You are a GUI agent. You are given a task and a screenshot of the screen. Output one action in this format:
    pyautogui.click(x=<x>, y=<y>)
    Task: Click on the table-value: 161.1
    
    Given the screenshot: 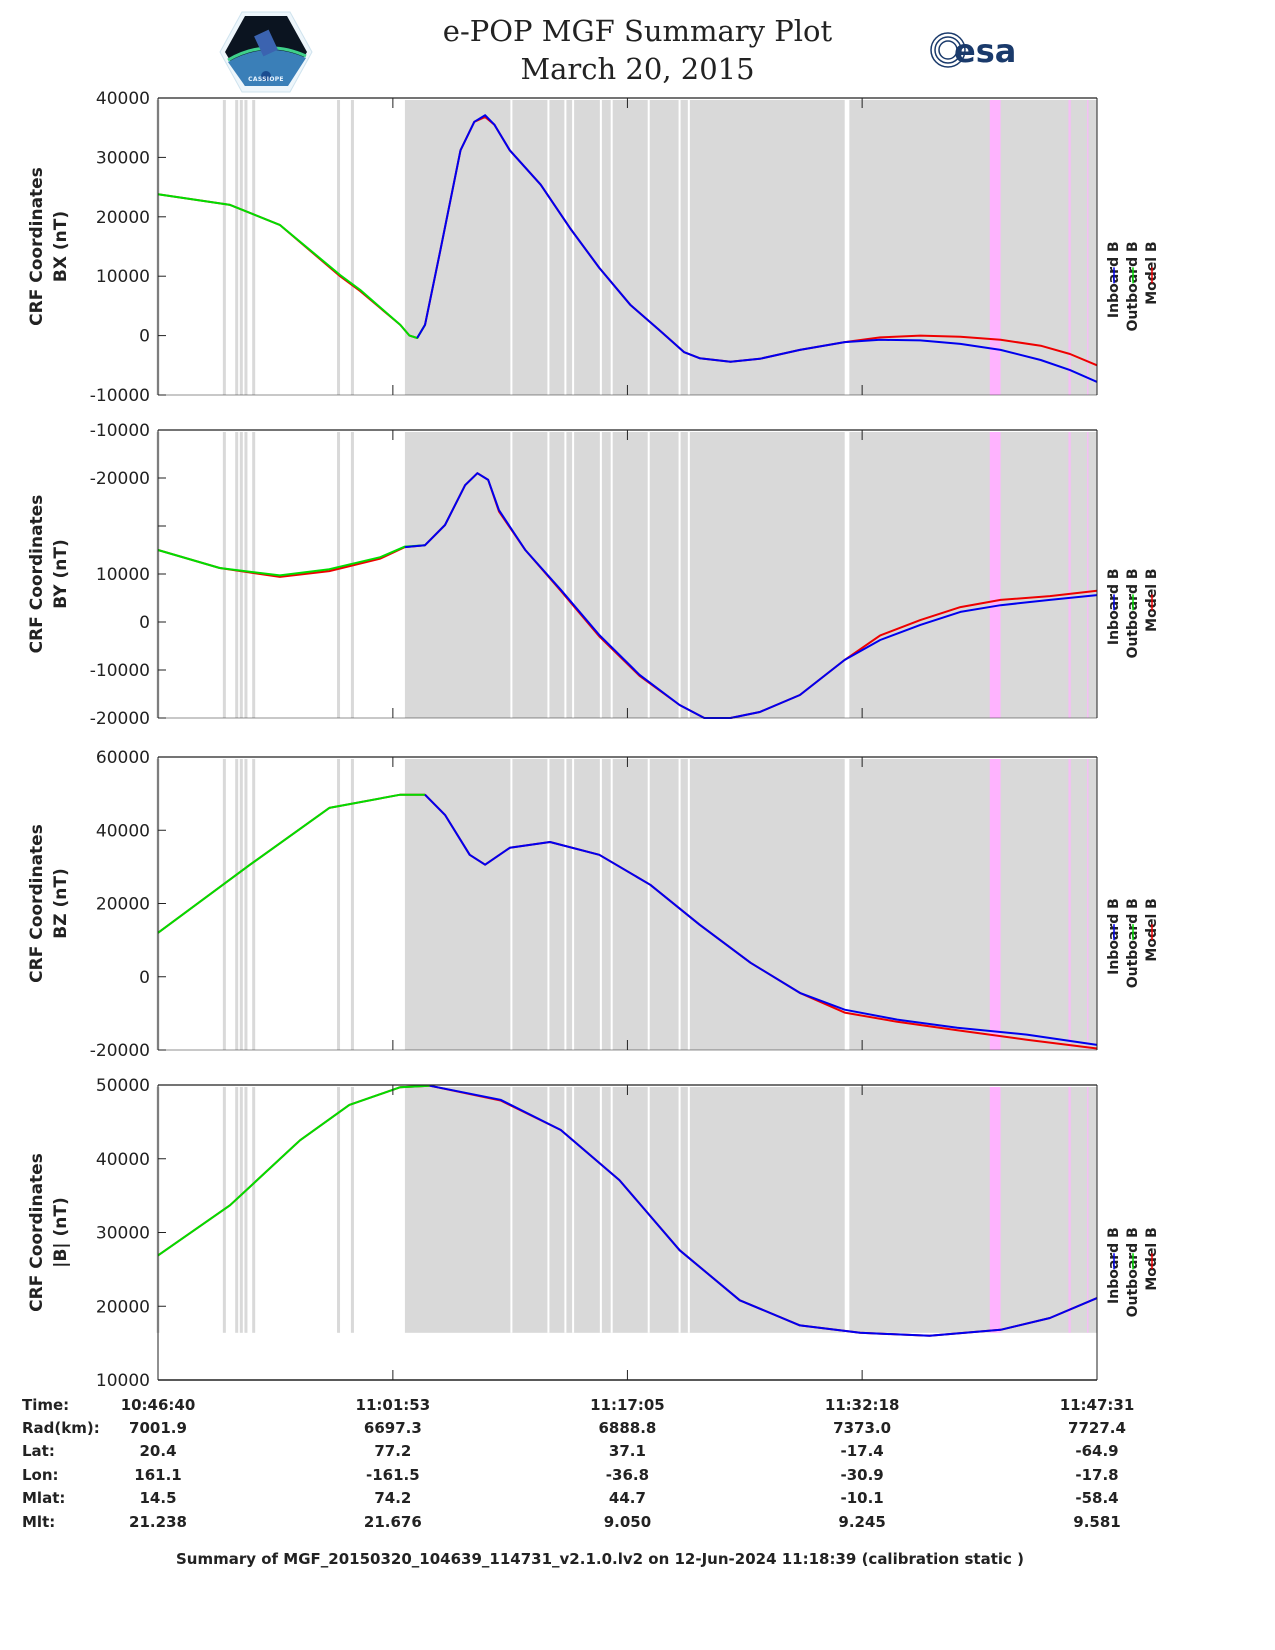 What is the action you would take?
    pyautogui.click(x=158, y=1475)
    